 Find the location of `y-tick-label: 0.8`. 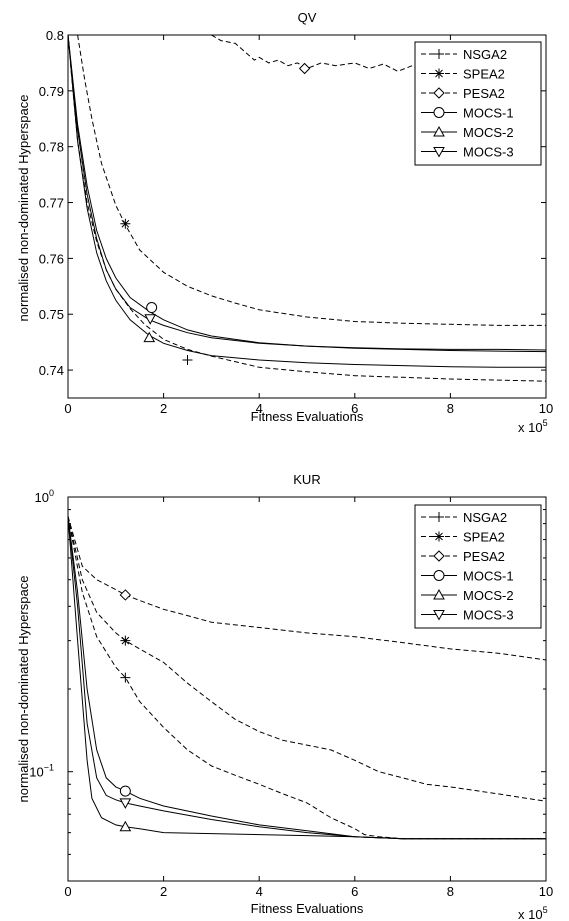

y-tick-label: 0.8 is located at coordinates (55, 35).